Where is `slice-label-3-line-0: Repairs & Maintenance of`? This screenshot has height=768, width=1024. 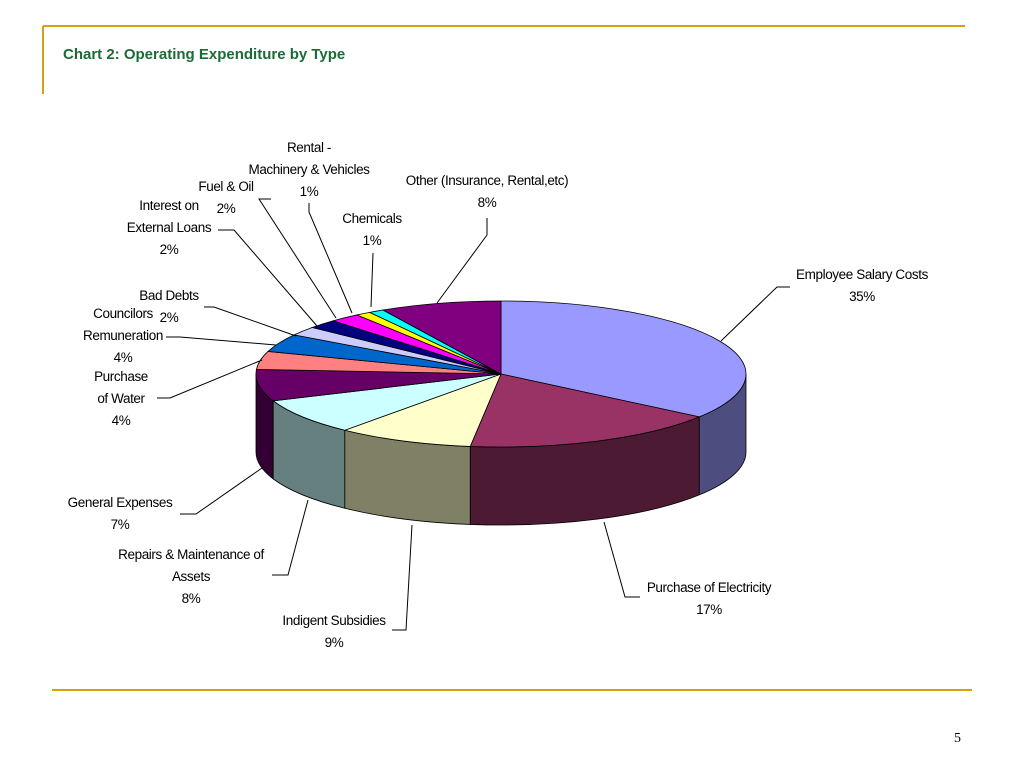 slice-label-3-line-0: Repairs & Maintenance of is located at coordinates (191, 554).